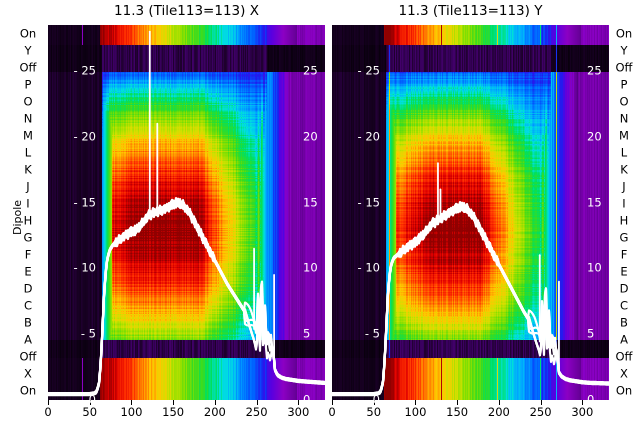  What do you see at coordinates (591, 333) in the screenshot?
I see `inner-y-tick-label-right: 5` at bounding box center [591, 333].